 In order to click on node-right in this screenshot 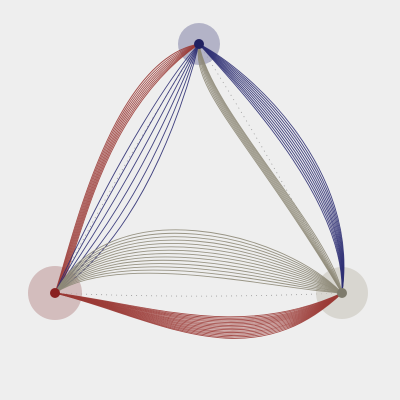, I will do `click(342, 293)`.